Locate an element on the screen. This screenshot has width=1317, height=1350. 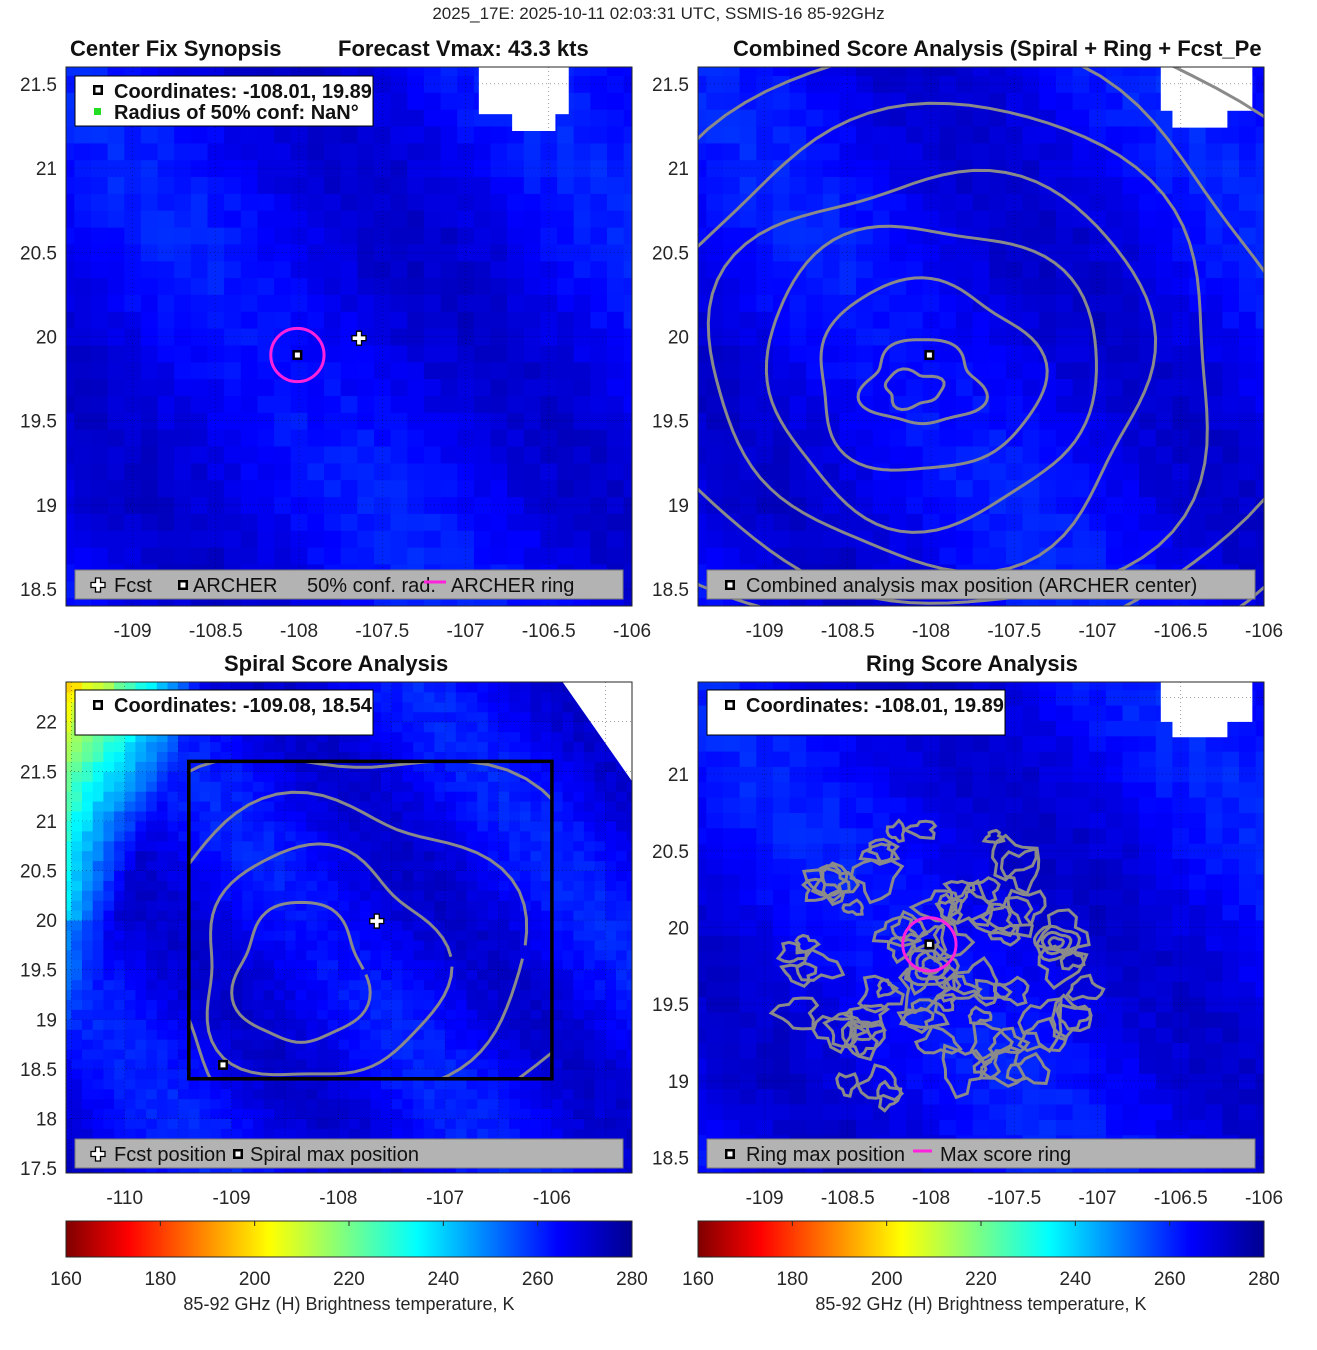
legend-fcst-label: Fcst is located at coordinates (133, 586).